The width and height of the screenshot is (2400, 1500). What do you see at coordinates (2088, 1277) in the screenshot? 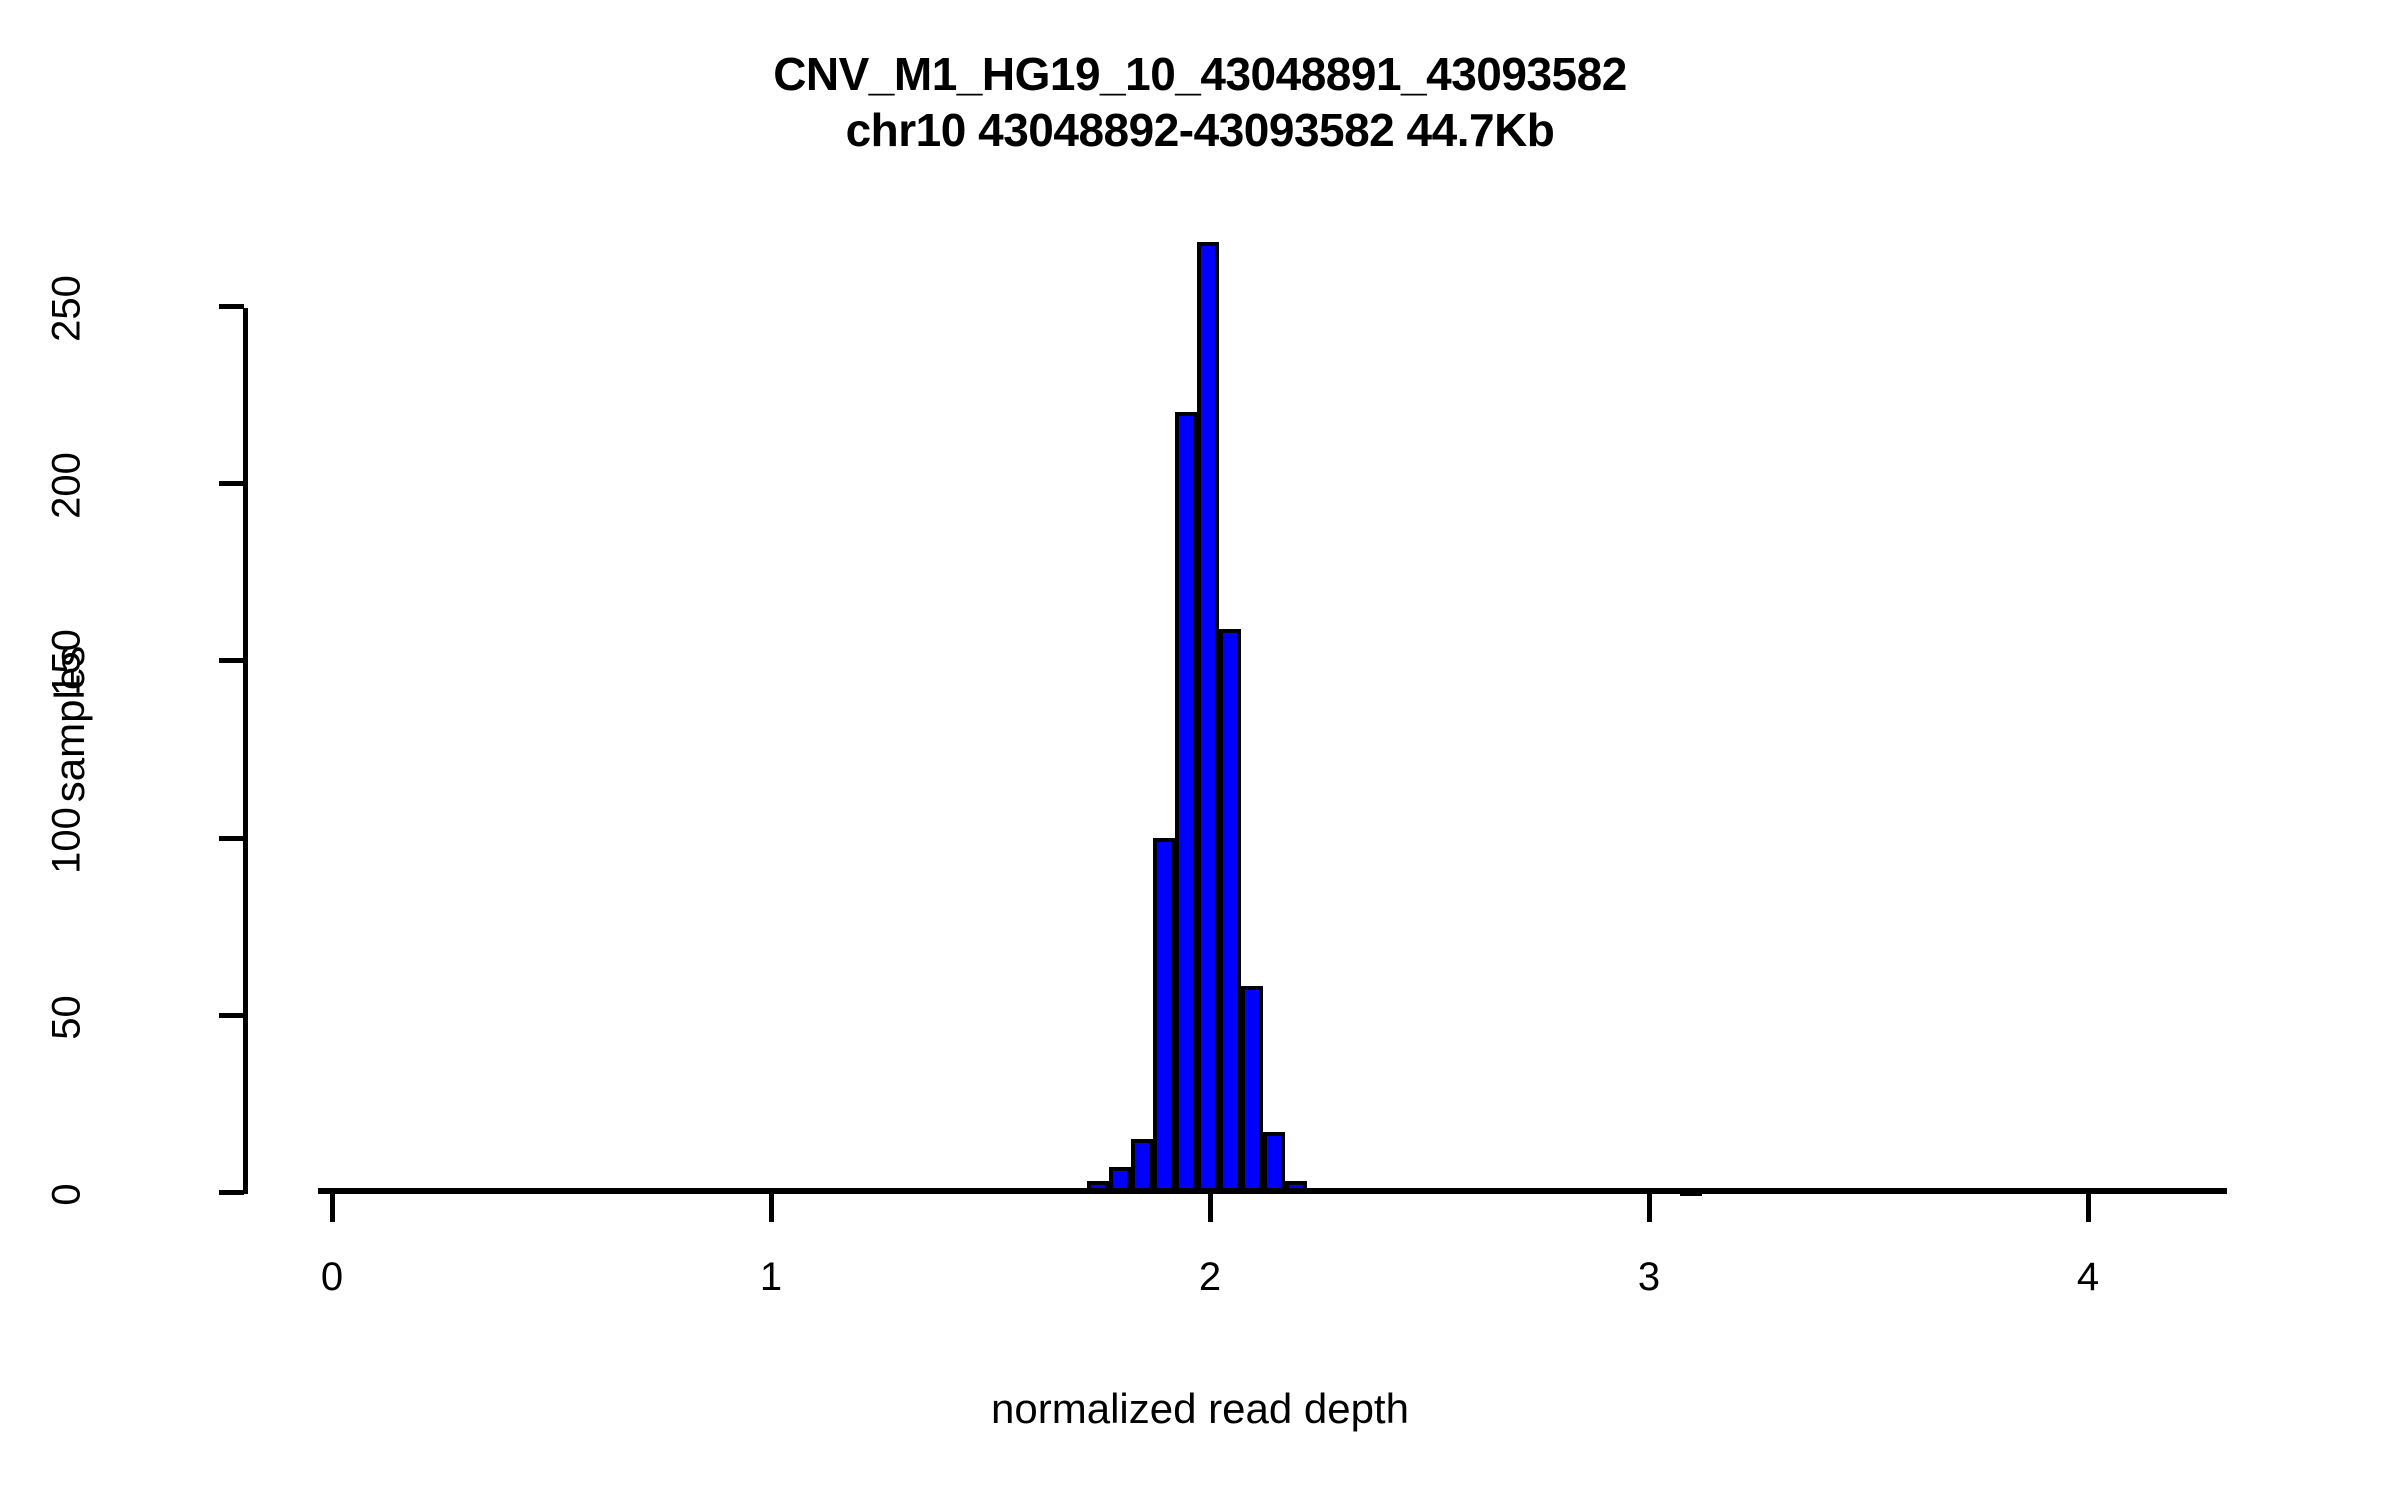
I see `x-axis-tick-label: 4` at bounding box center [2088, 1277].